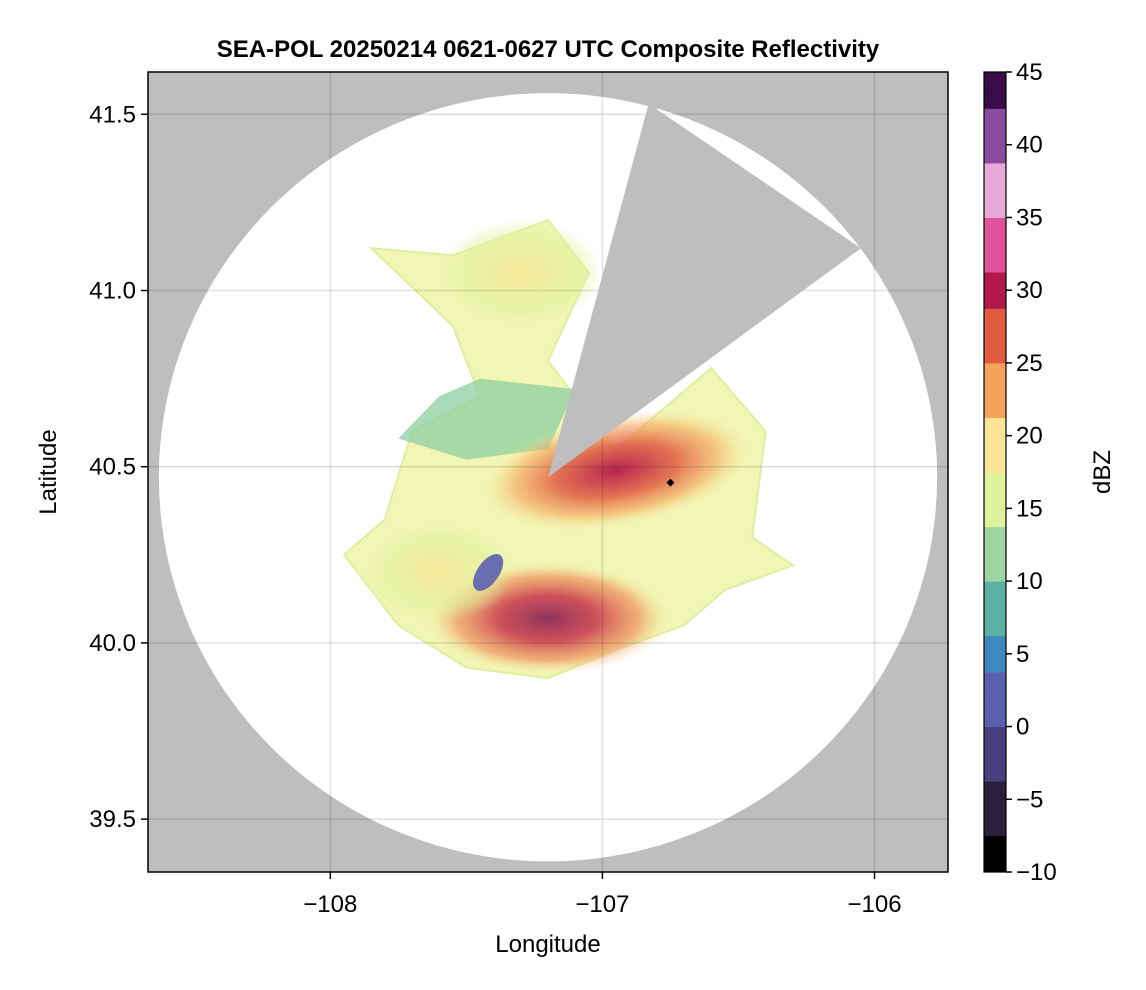 This screenshot has width=1146, height=990. I want to click on colorbar-frame, so click(995, 472).